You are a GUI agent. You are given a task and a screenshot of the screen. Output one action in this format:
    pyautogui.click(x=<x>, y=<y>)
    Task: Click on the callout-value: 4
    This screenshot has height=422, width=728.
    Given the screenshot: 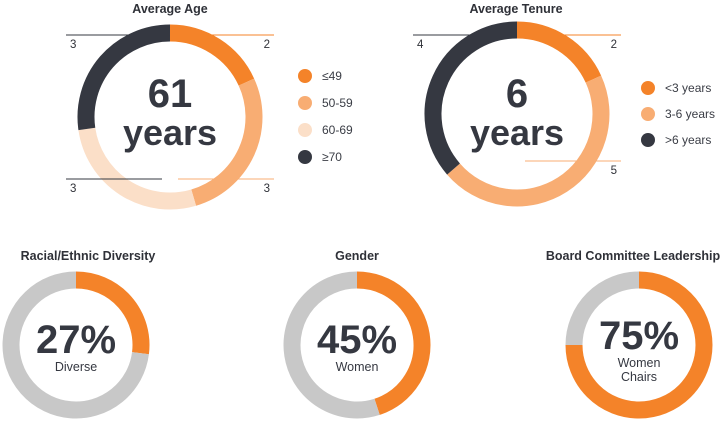 What is the action you would take?
    pyautogui.click(x=420, y=45)
    